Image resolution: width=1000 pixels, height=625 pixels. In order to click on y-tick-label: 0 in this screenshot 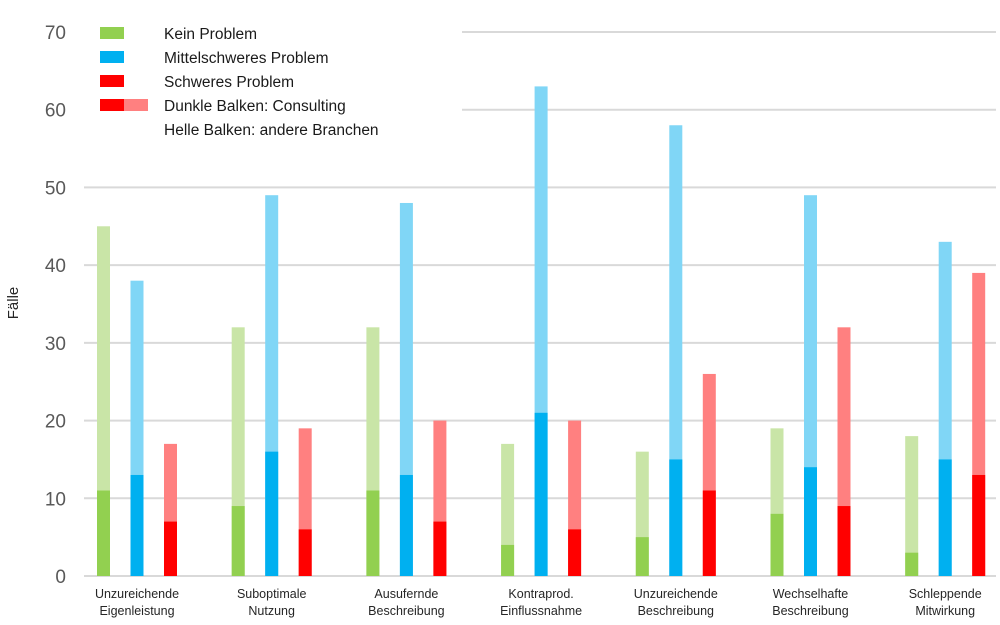, I will do `click(60, 577)`.